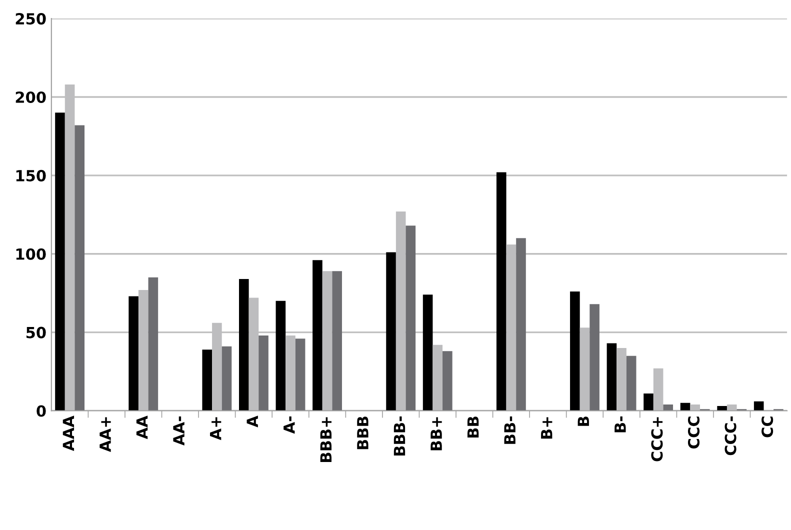 The height and width of the screenshot is (530, 791). I want to click on y-tick-label: 0, so click(41, 411).